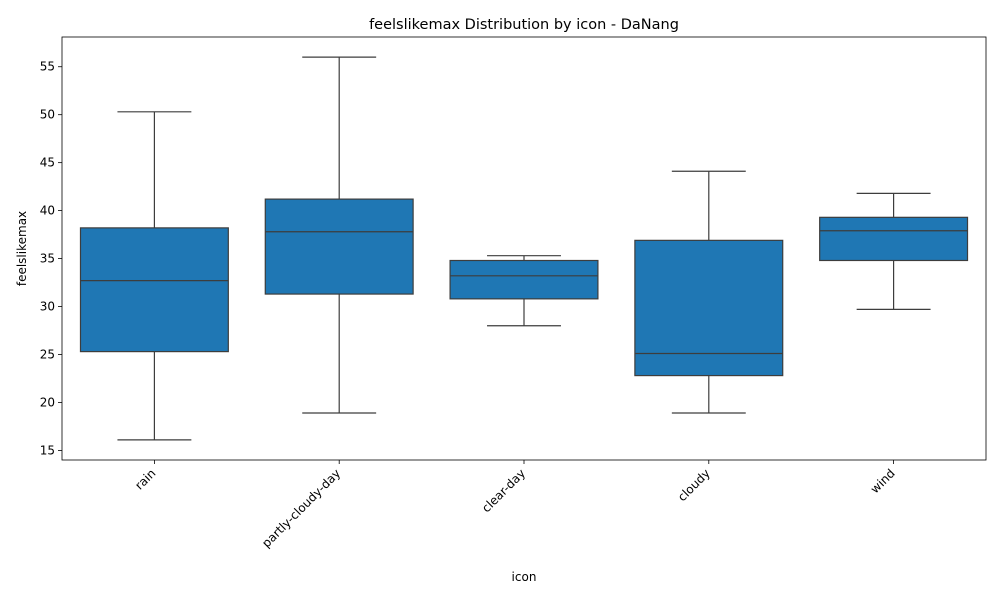 This screenshot has height=600, width=1000. I want to click on y-axis-label: feelslikemax, so click(22, 248).